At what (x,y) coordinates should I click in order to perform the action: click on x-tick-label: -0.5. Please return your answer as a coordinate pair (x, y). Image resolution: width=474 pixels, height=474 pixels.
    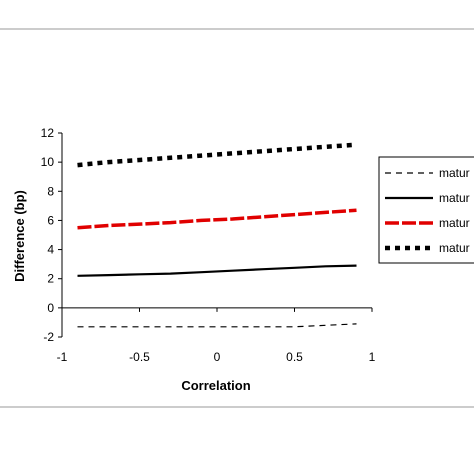
    Looking at the image, I should click on (139, 357).